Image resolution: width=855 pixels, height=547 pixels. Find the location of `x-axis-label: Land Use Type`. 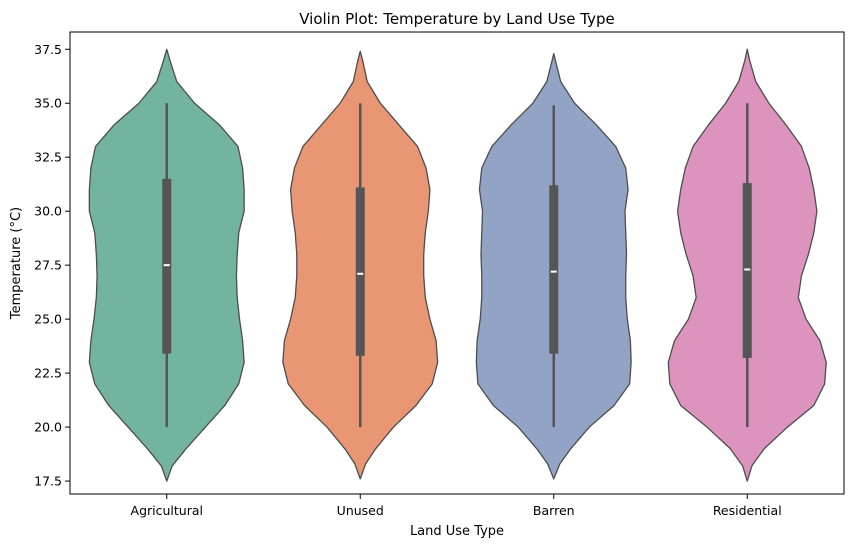

x-axis-label: Land Use Type is located at coordinates (457, 531).